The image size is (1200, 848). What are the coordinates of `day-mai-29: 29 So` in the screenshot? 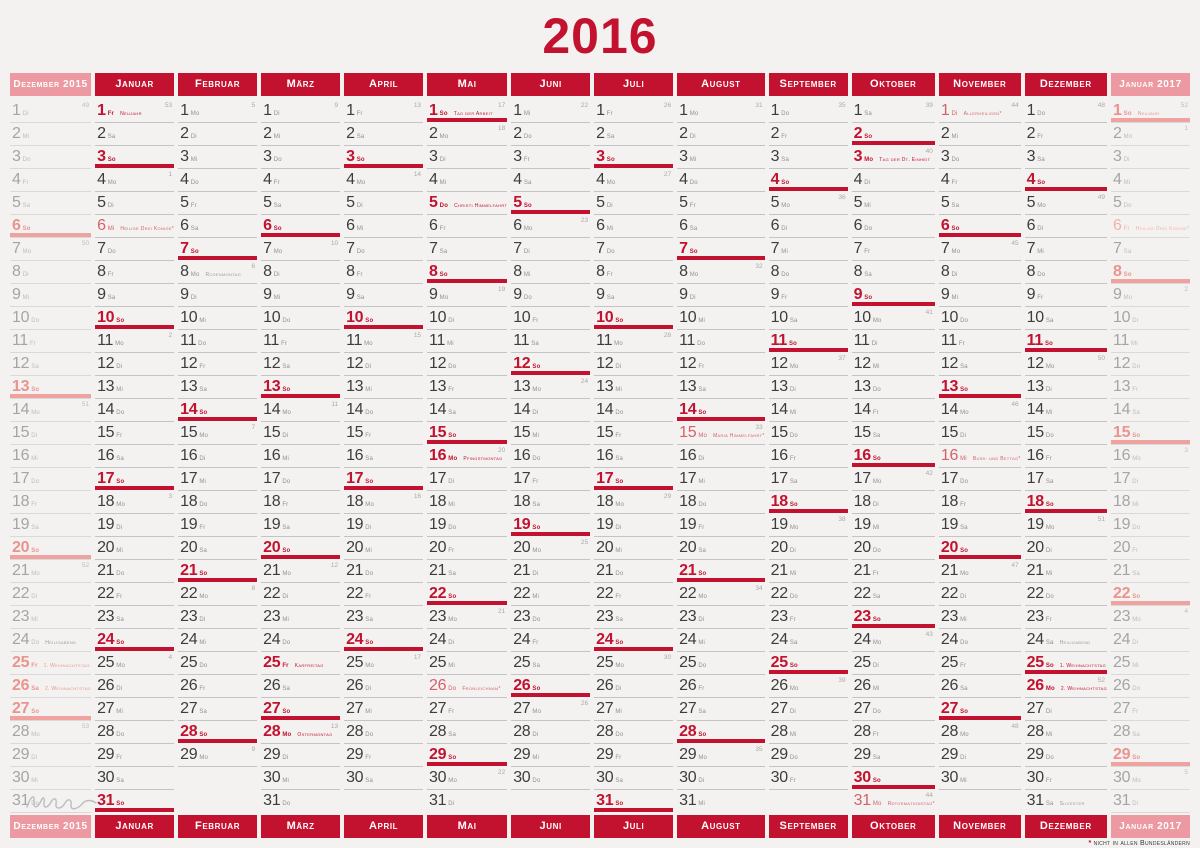 It's located at (467, 755).